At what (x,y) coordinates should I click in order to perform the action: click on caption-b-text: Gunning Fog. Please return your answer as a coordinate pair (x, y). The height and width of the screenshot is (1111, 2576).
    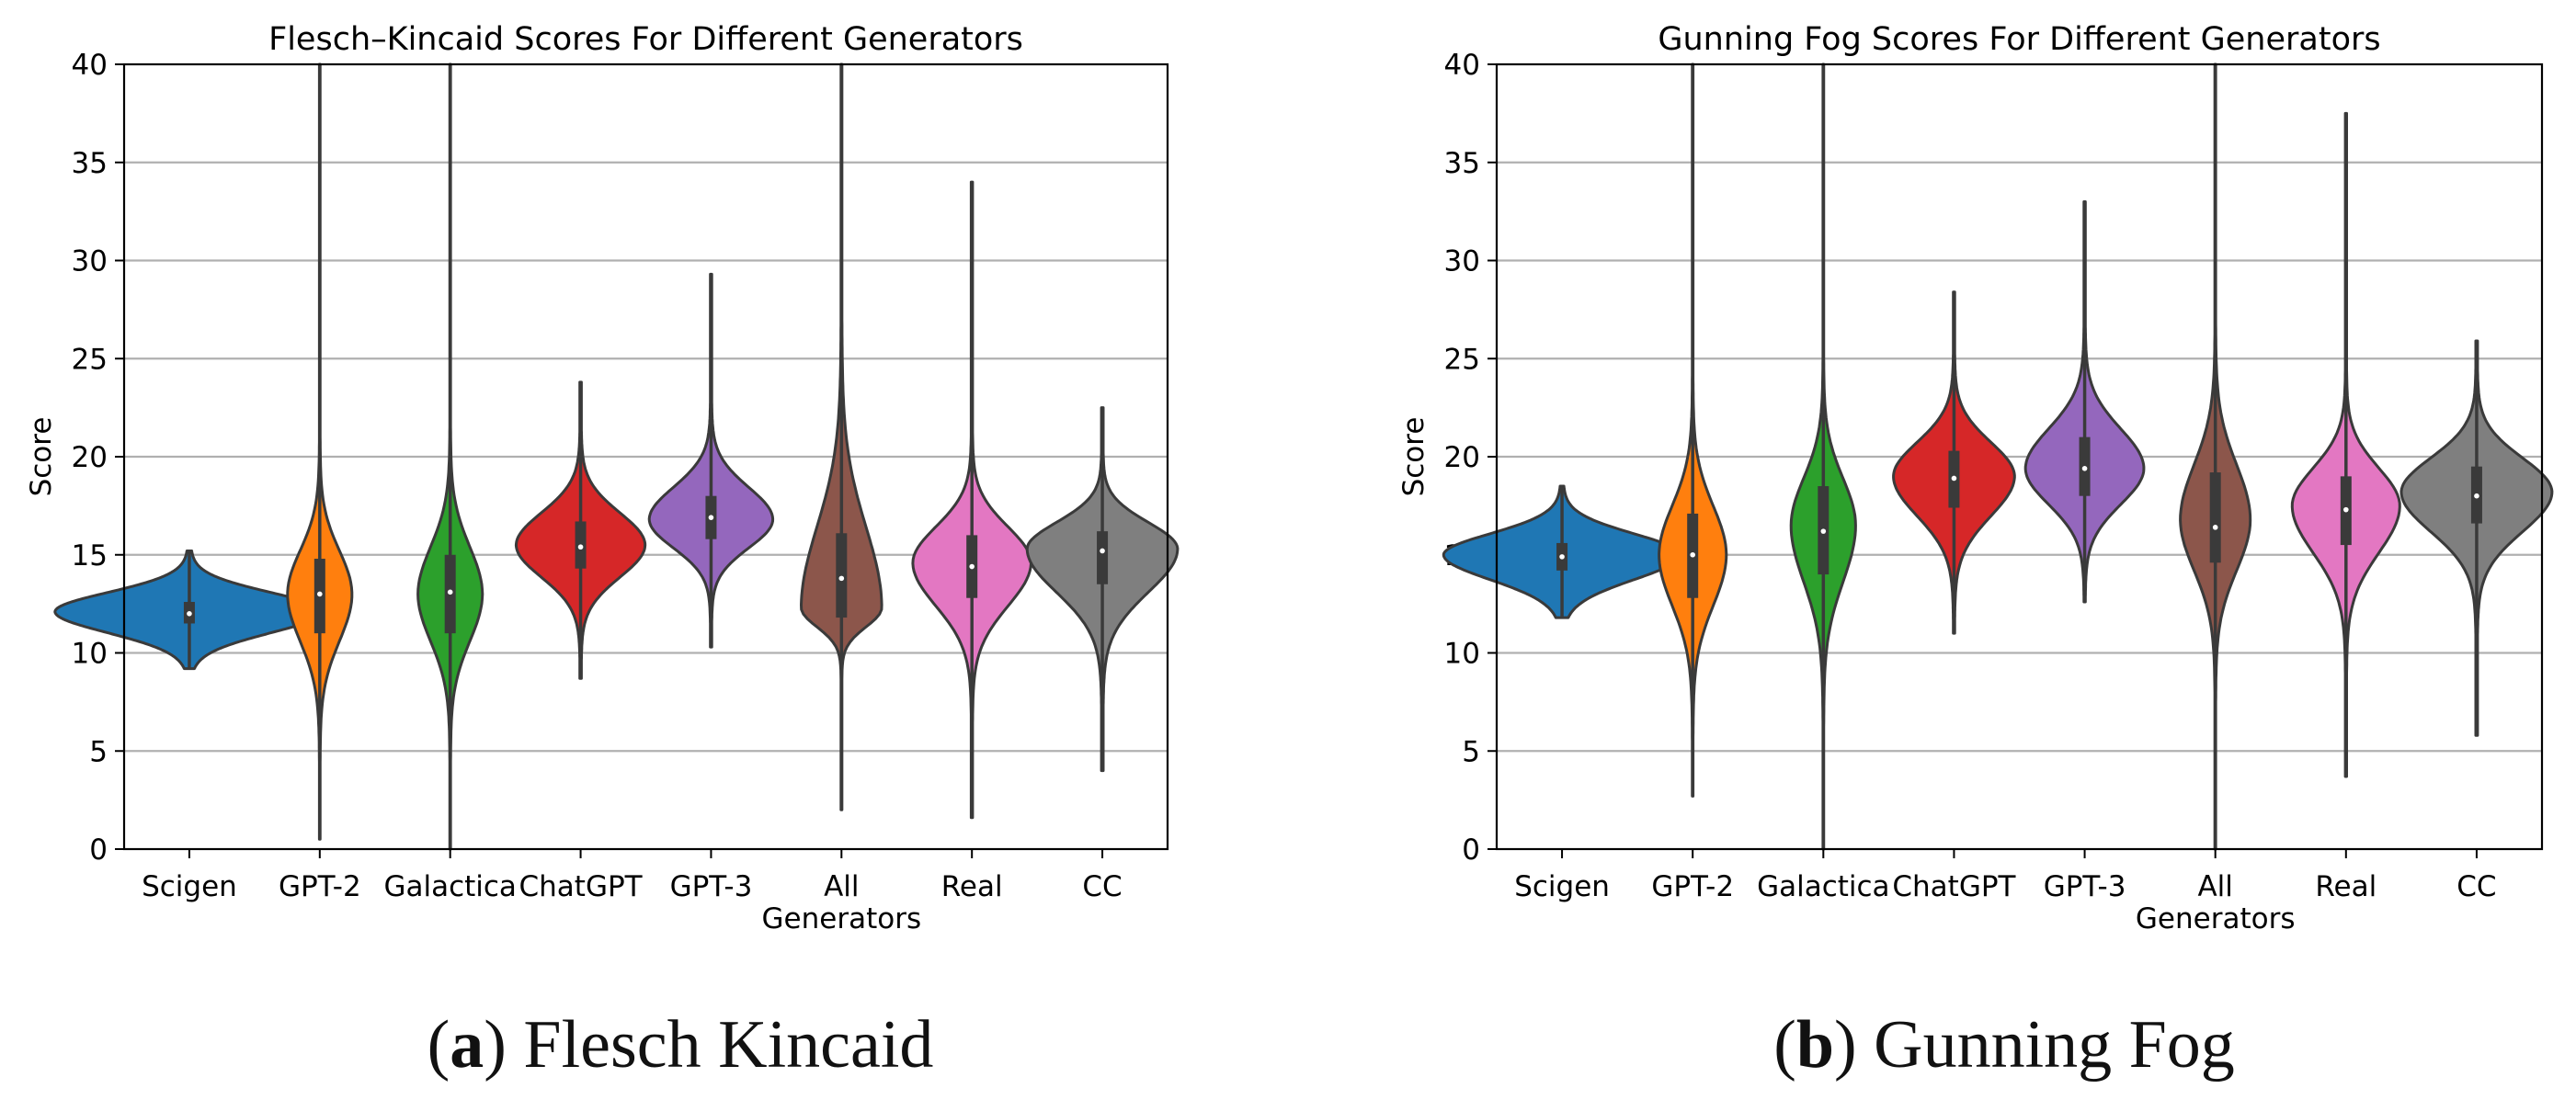
    Looking at the image, I should click on (2054, 1045).